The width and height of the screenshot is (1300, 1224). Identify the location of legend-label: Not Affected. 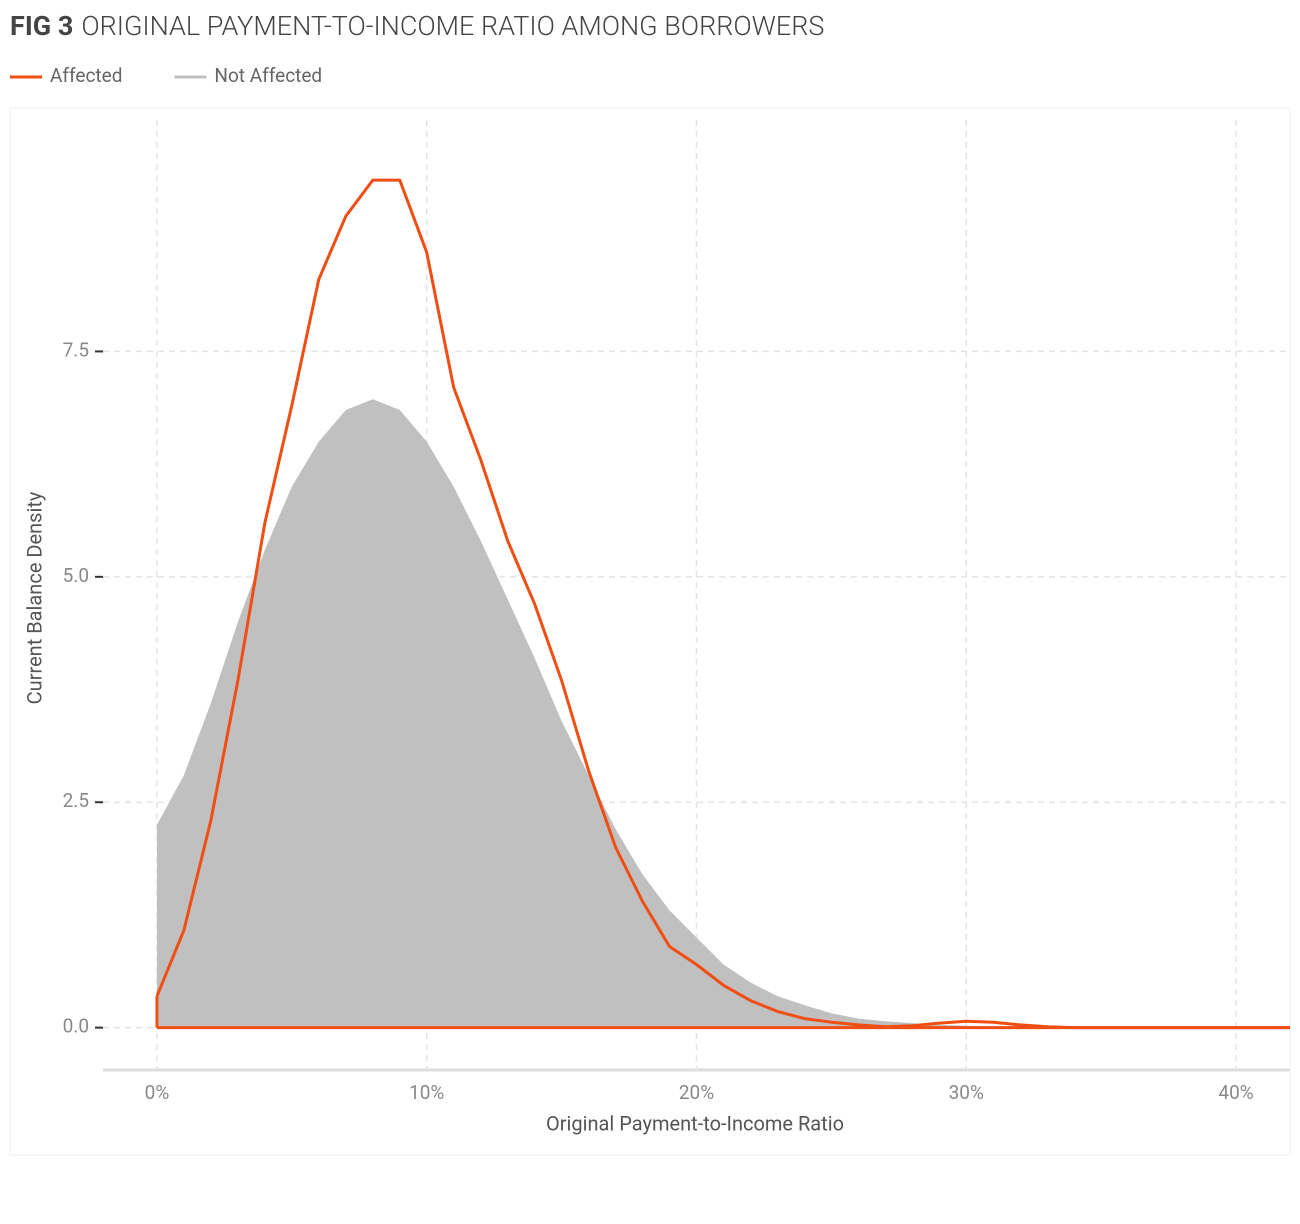
(268, 75).